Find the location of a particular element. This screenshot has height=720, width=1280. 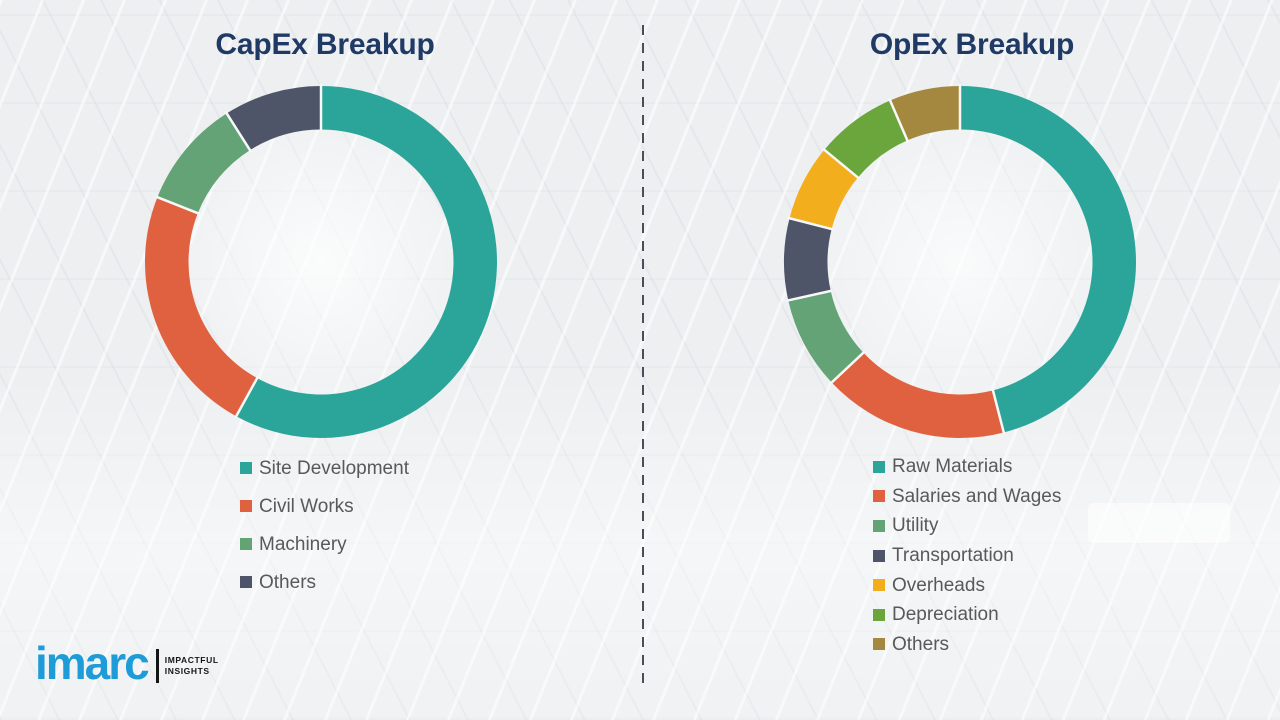

legend-swatch-salaries-and-wages is located at coordinates (879, 496).